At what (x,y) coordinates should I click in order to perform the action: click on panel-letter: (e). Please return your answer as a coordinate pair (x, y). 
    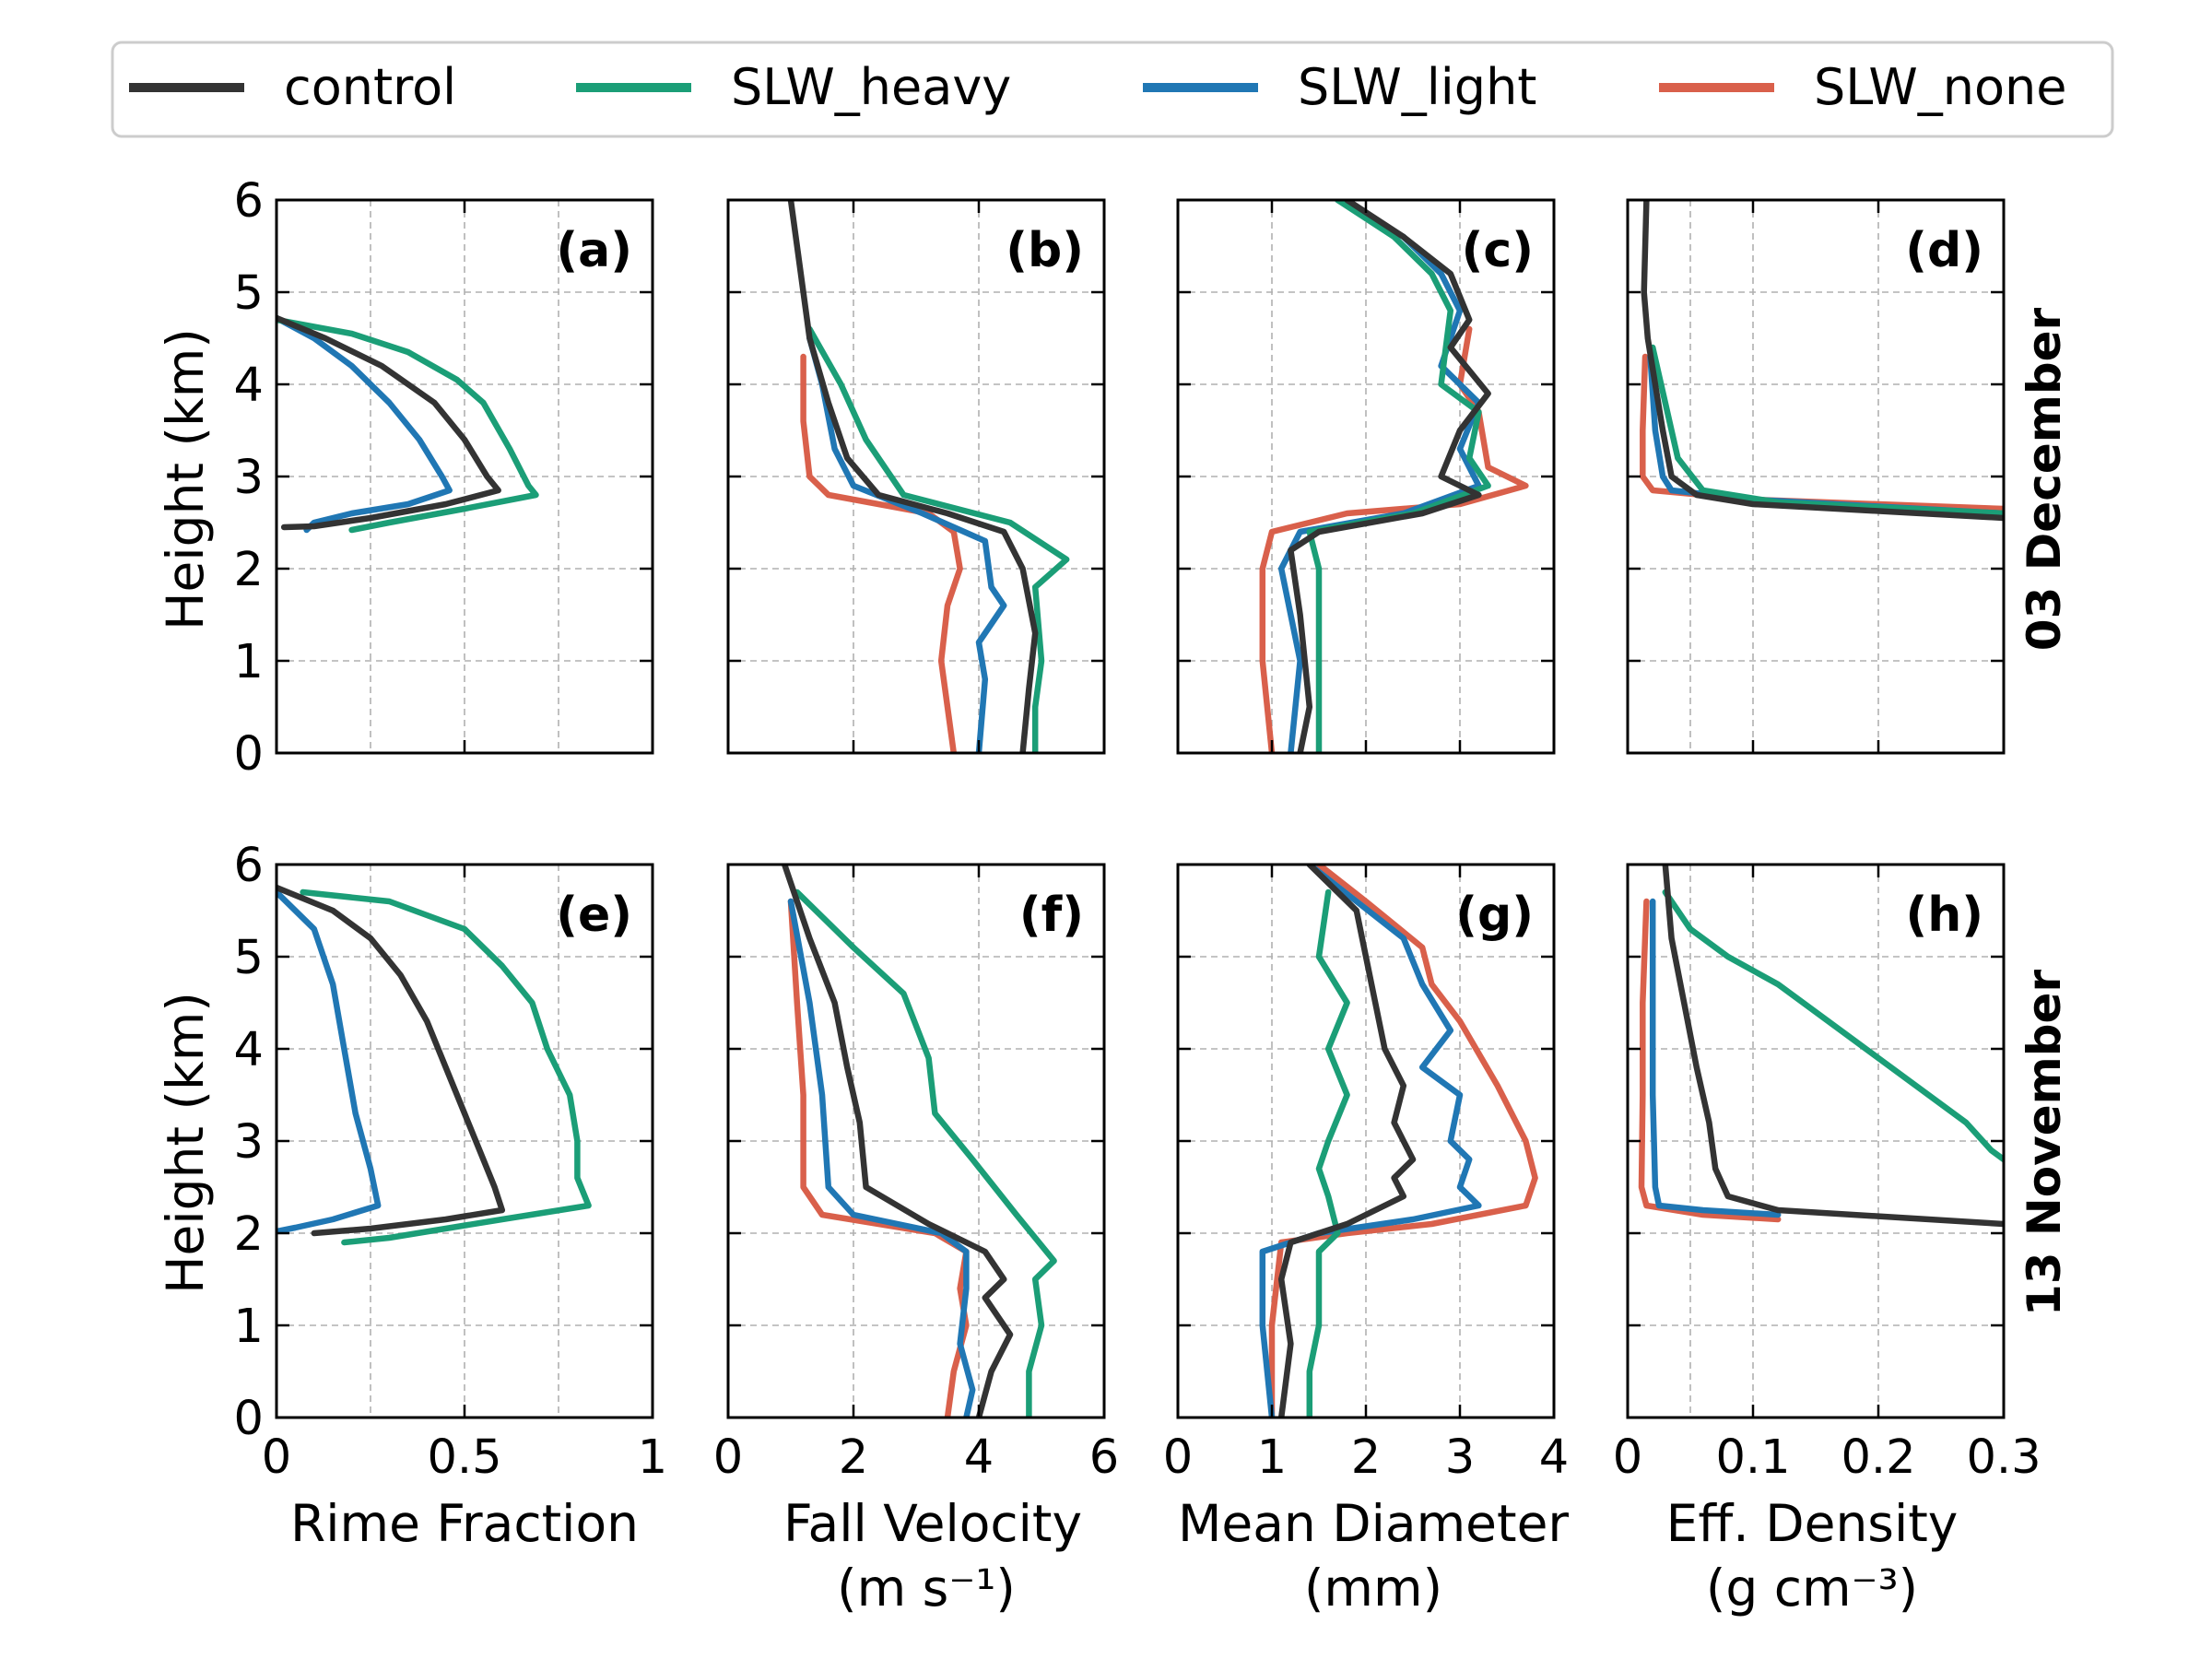
    Looking at the image, I should click on (594, 915).